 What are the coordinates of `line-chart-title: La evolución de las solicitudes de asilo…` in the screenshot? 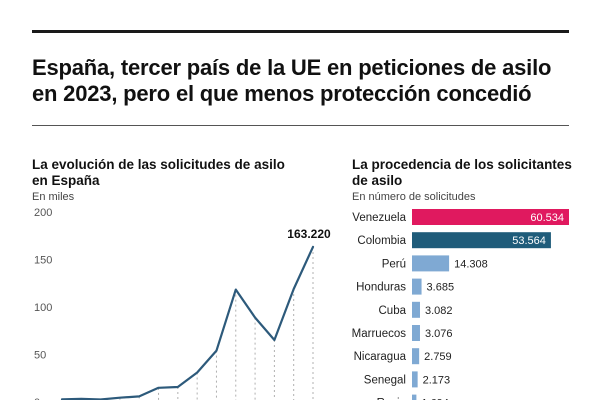 It's located at (158, 172).